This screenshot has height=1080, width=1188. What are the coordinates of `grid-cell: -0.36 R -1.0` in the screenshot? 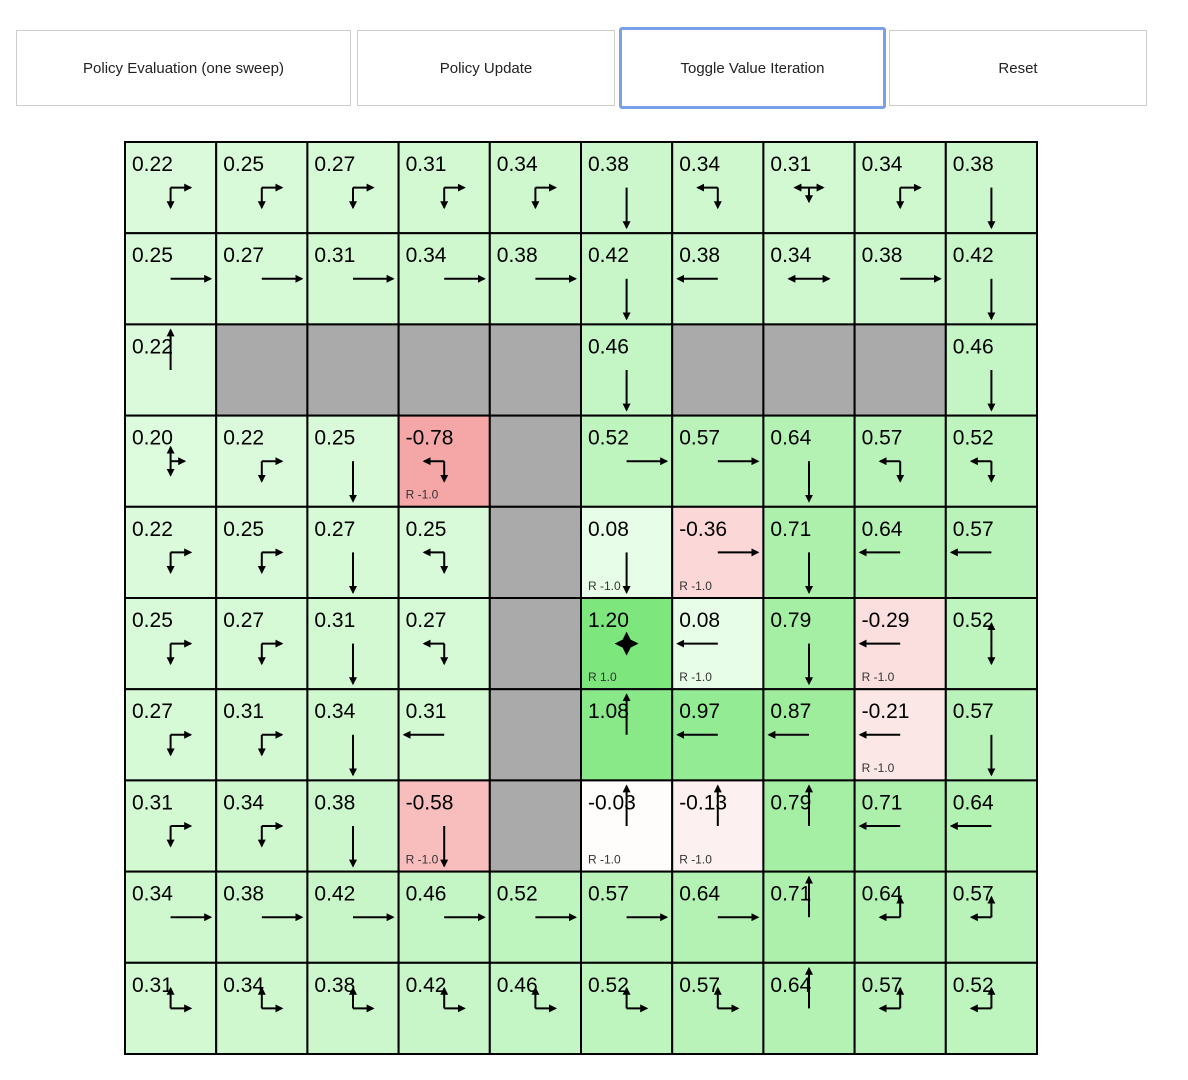 It's located at (718, 552).